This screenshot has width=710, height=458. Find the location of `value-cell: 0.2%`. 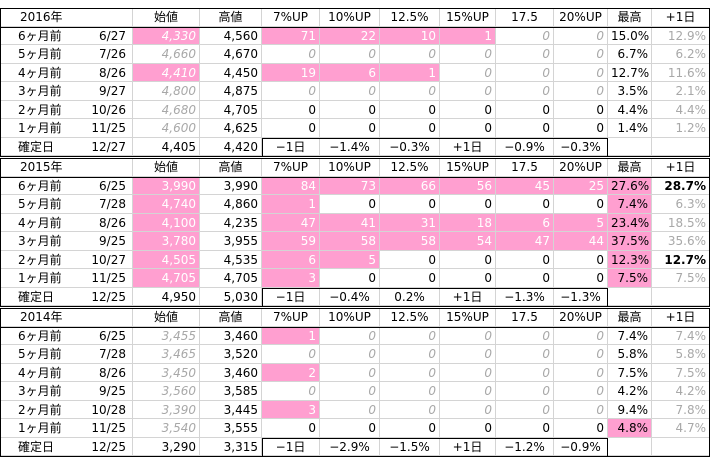

value-cell: 0.2% is located at coordinates (410, 296).